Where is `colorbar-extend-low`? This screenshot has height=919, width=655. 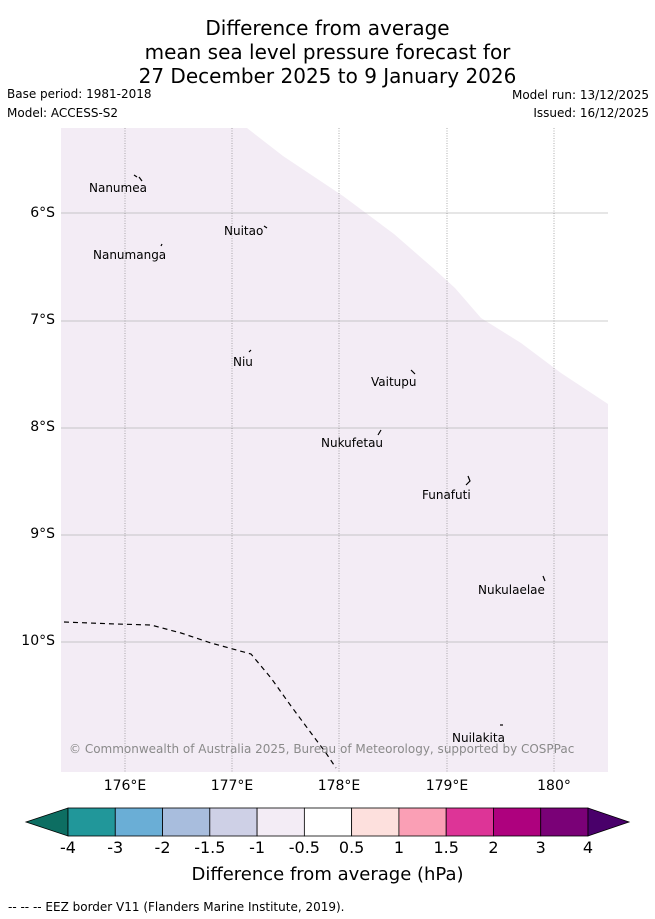 colorbar-extend-low is located at coordinates (46, 822).